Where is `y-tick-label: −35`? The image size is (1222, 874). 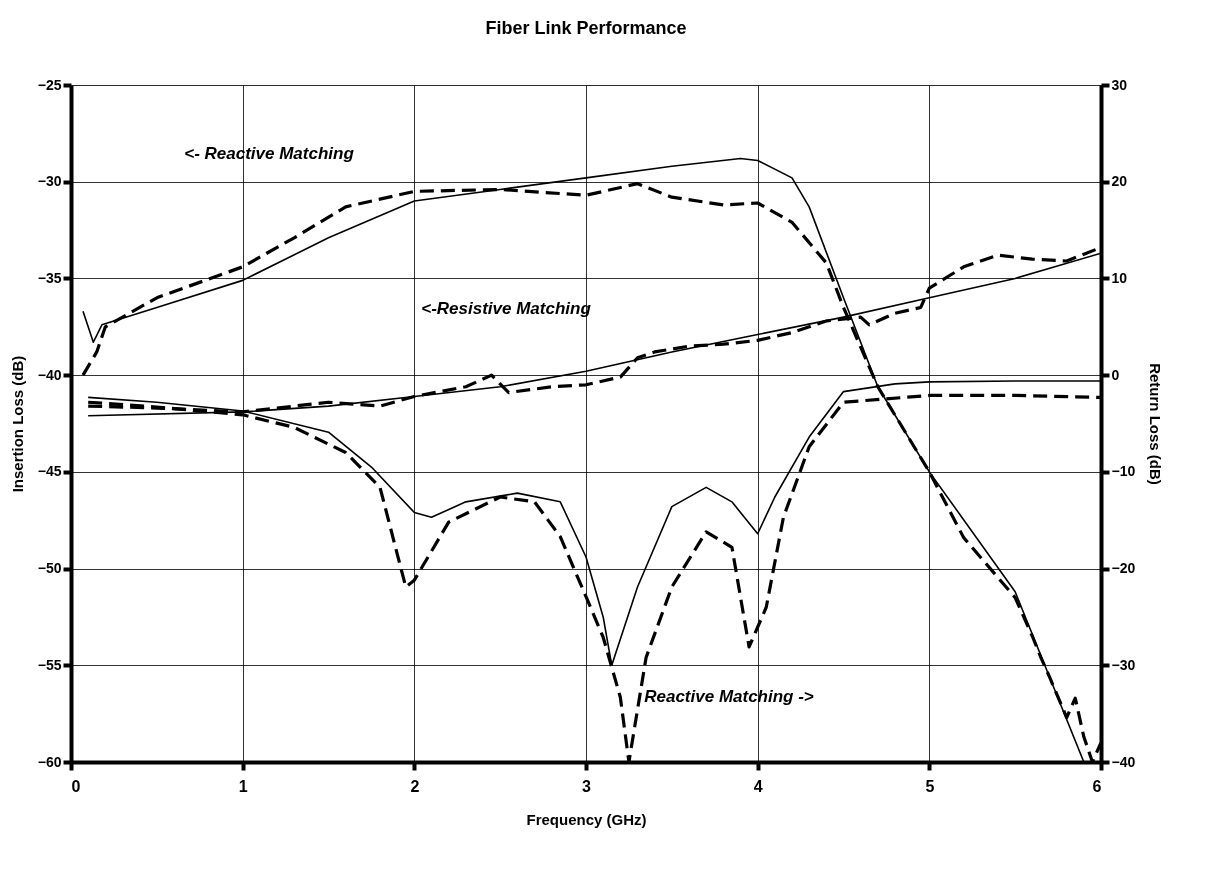
y-tick-label: −35 is located at coordinates (49, 277).